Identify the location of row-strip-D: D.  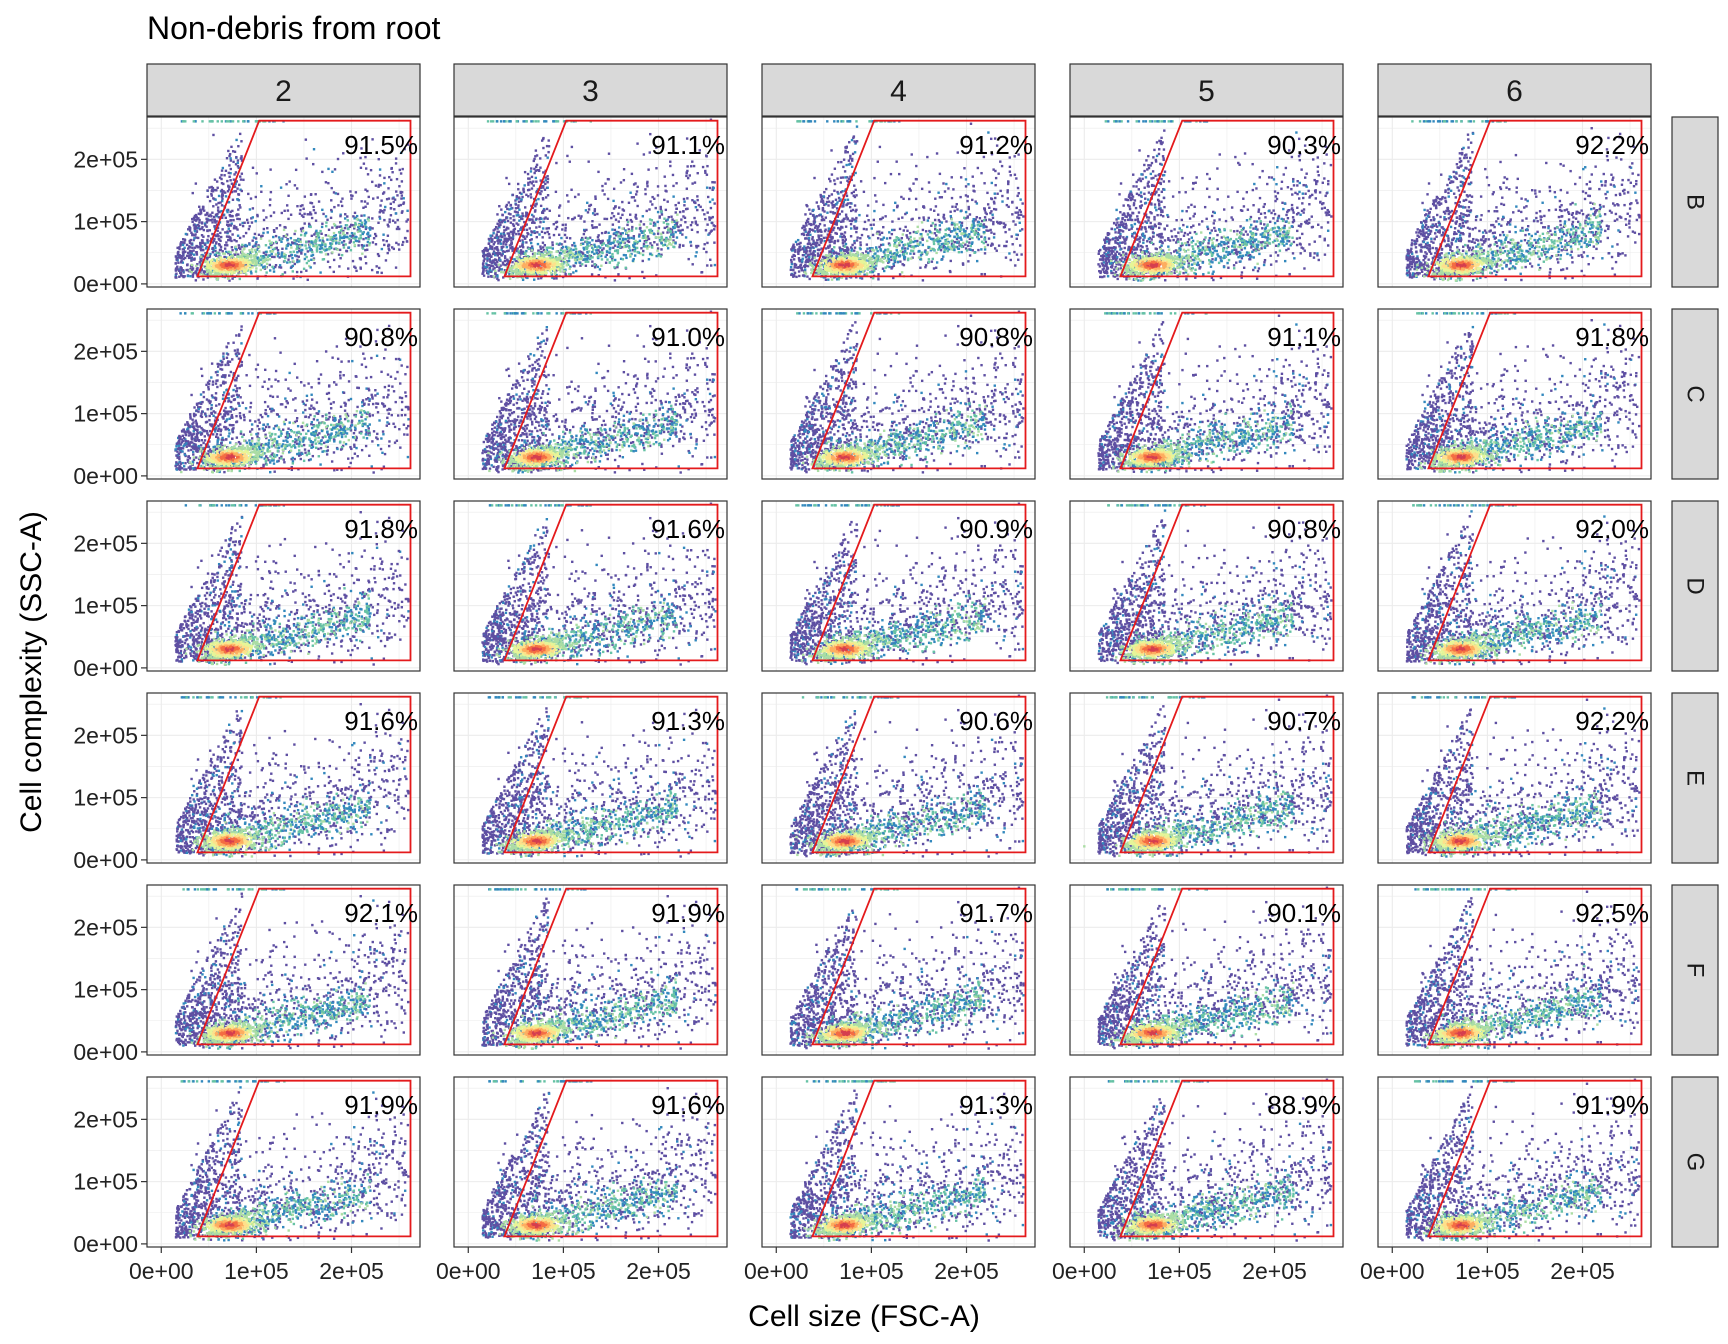
(1695, 586).